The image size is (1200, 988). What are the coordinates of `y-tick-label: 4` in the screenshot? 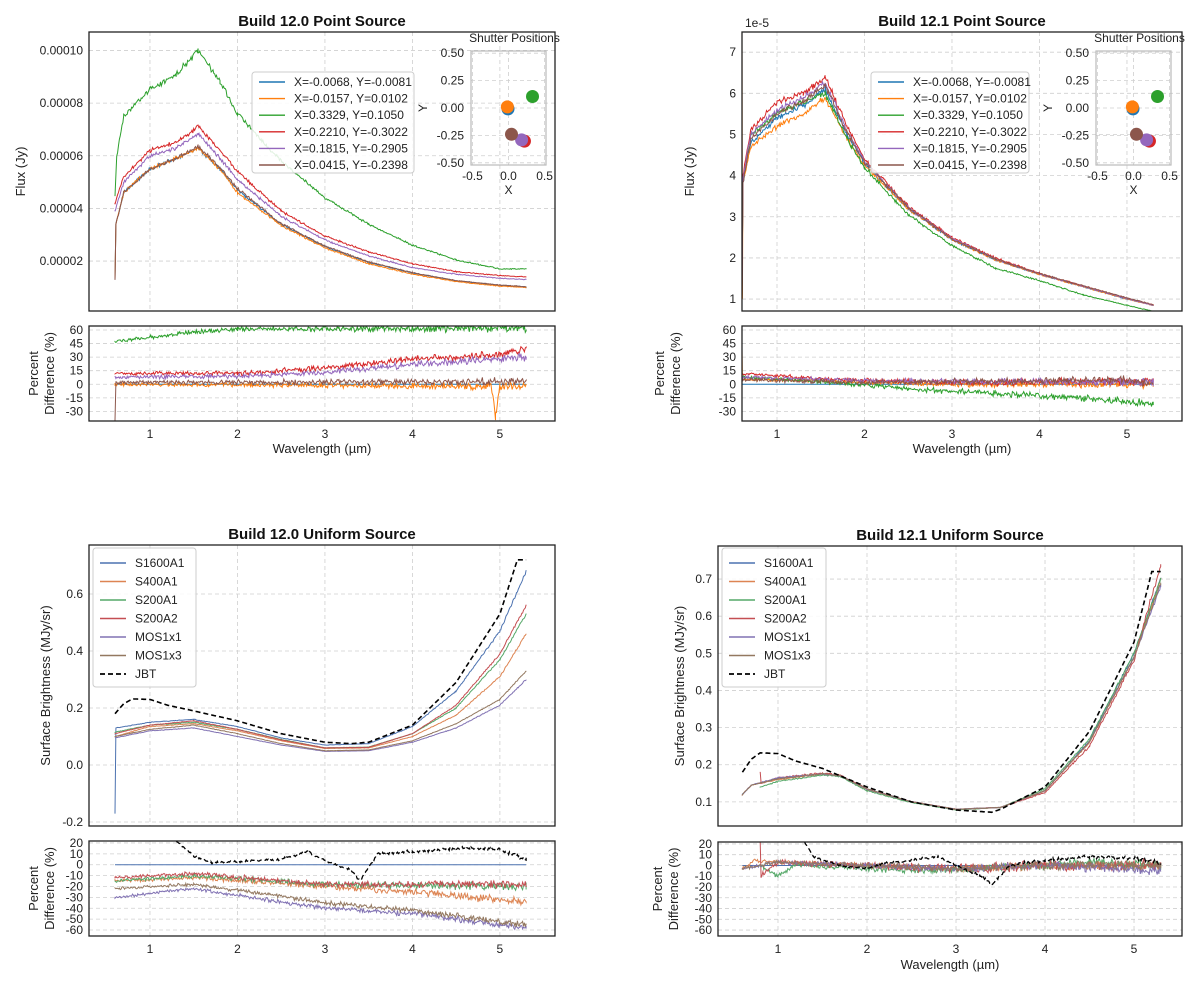 It's located at (732, 176).